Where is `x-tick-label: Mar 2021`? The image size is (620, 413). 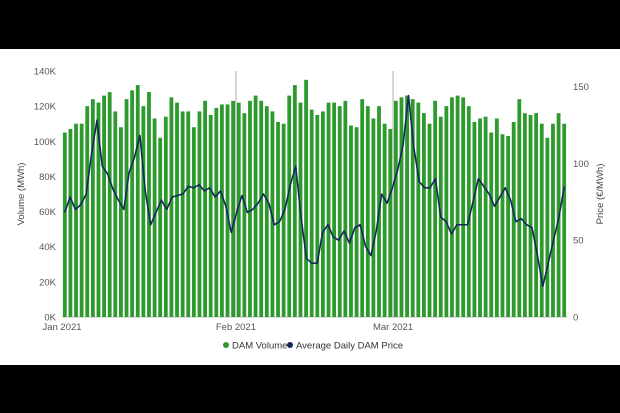
x-tick-label: Mar 2021 is located at coordinates (393, 327).